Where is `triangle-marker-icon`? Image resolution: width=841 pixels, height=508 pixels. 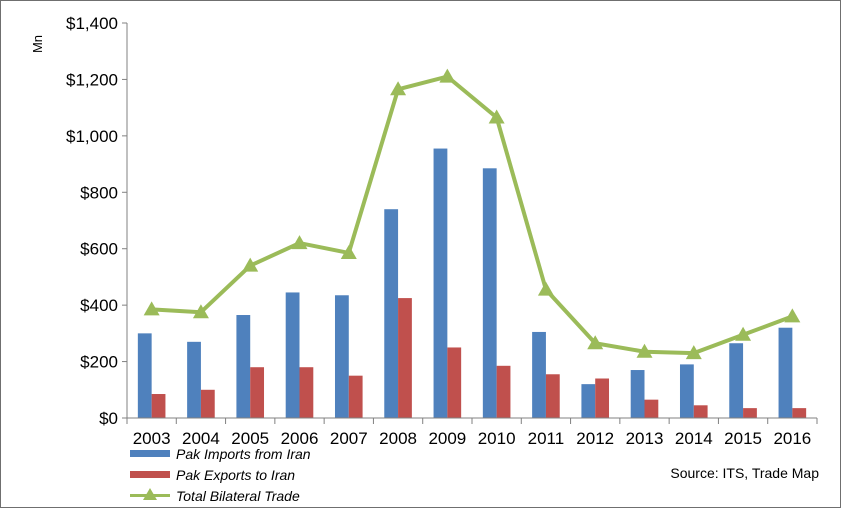
triangle-marker-icon is located at coordinates (150, 494).